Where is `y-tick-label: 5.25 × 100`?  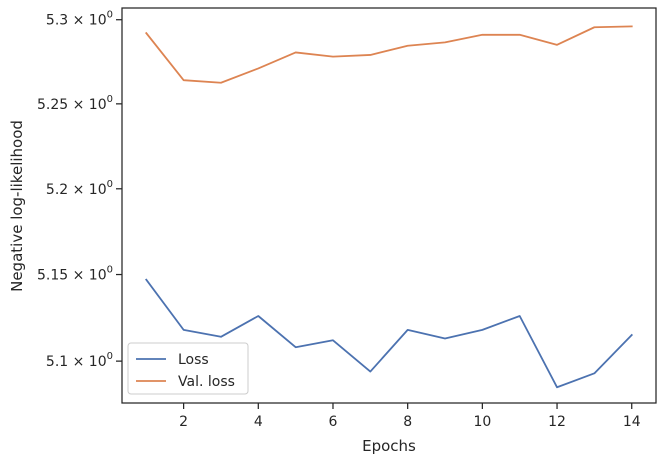
y-tick-label: 5.25 × 100 is located at coordinates (75, 103).